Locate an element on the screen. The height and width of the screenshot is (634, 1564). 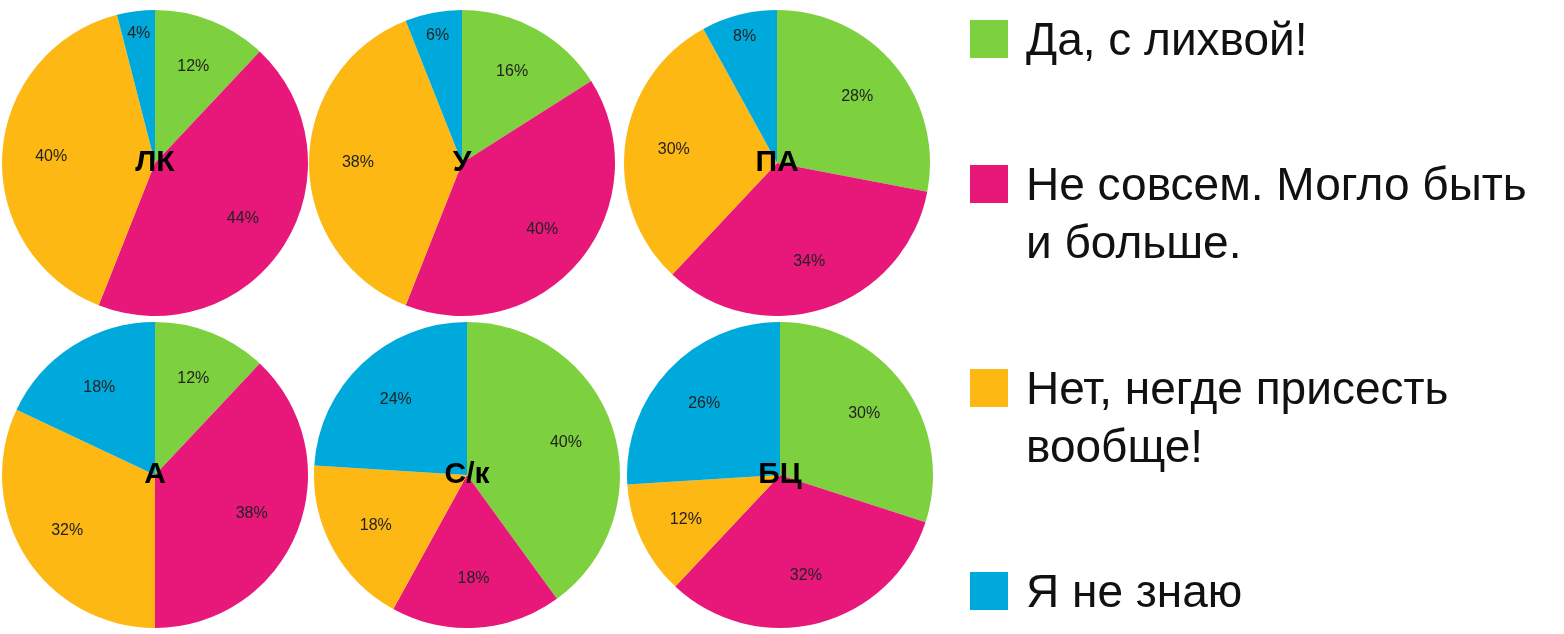
data-label: 24% is located at coordinates (395, 398).